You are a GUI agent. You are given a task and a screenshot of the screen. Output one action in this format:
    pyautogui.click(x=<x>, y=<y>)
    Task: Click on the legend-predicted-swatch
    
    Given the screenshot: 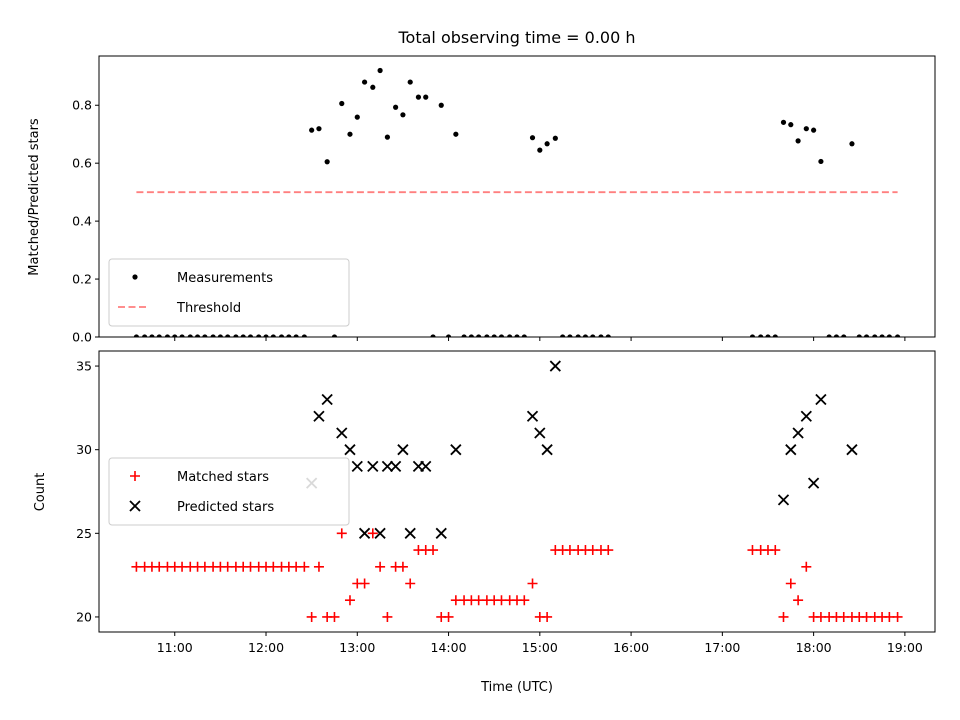 What is the action you would take?
    pyautogui.click(x=135, y=506)
    